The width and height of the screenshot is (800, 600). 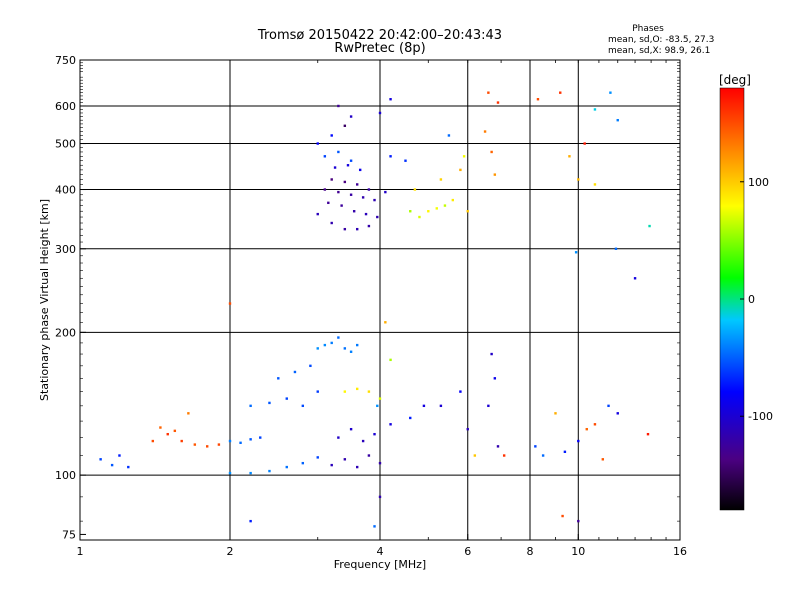 What do you see at coordinates (65, 249) in the screenshot?
I see `y-tick-label: 300` at bounding box center [65, 249].